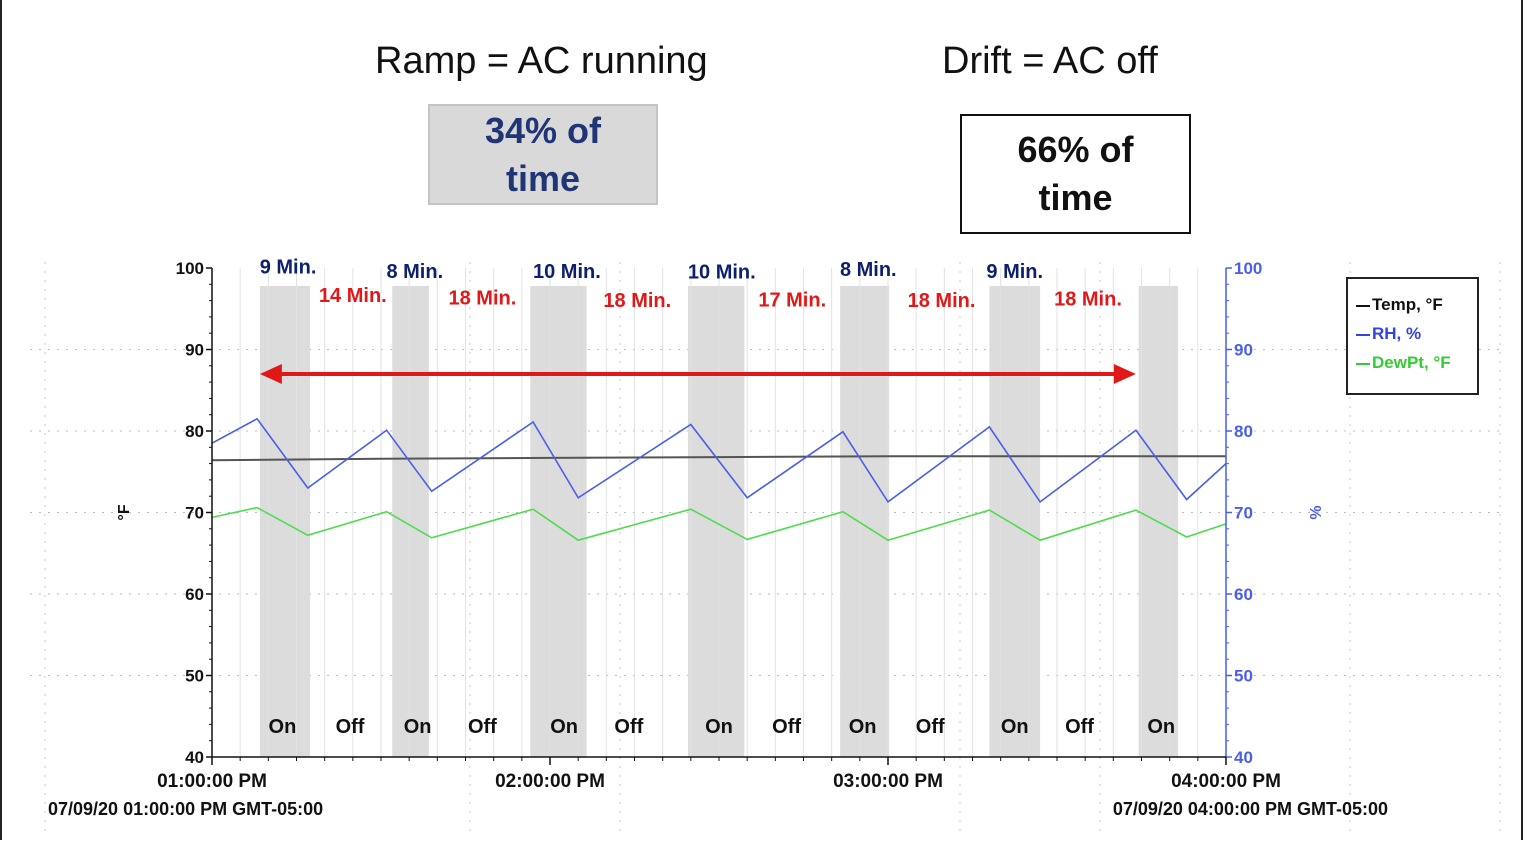 This screenshot has height=842, width=1525. Describe the element at coordinates (888, 781) in the screenshot. I see `x-tick-label: 03:00:00 PM` at that location.